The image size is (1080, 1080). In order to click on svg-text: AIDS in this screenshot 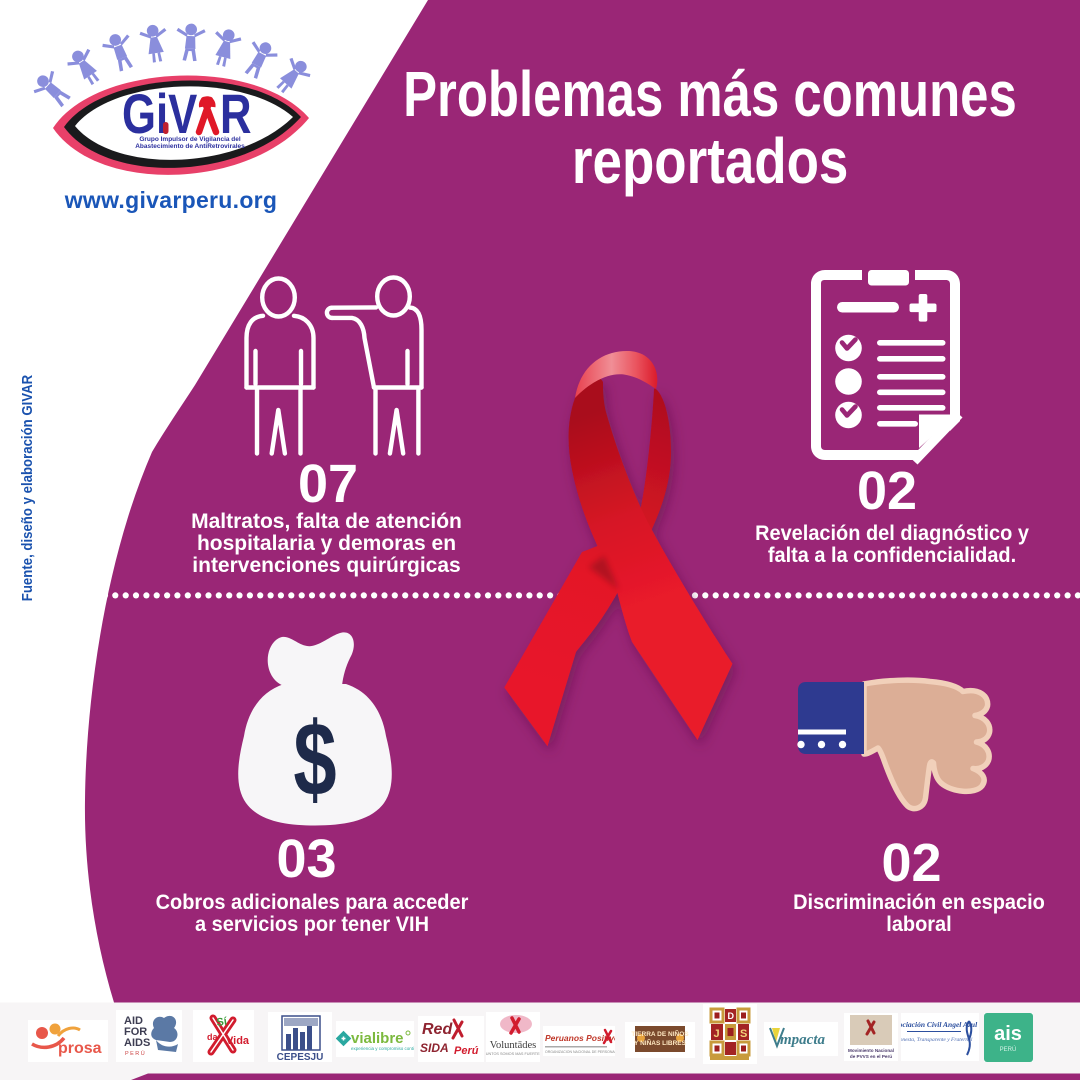, I will do `click(137, 1043)`.